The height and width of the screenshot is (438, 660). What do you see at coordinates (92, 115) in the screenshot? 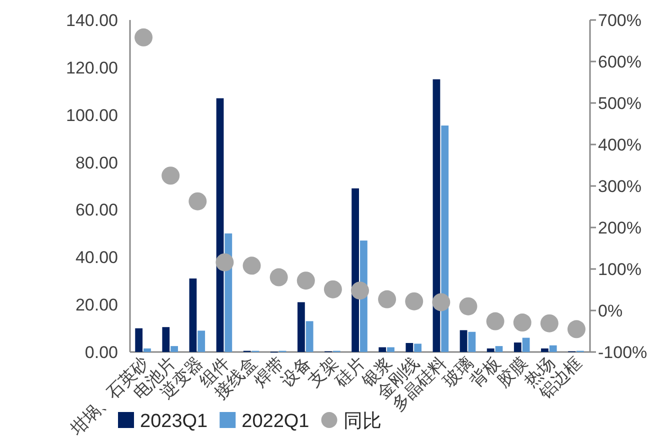
I see `y-tick-label: 100.00` at bounding box center [92, 115].